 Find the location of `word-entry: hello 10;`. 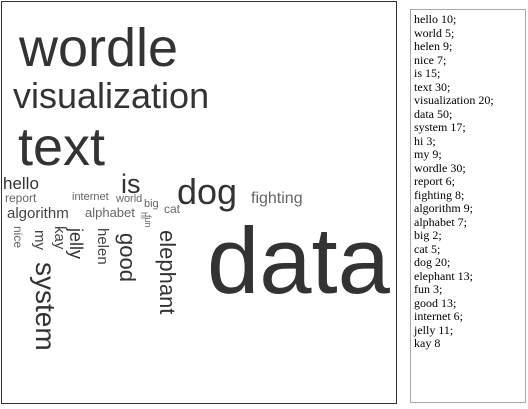

word-entry: hello 10; is located at coordinates (435, 19).